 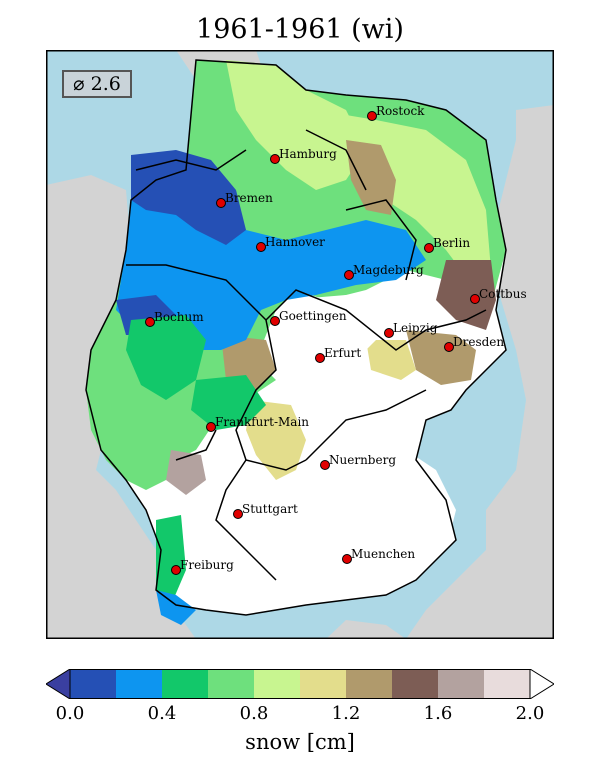 I want to click on city-goettingen: Goettingen, so click(x=308, y=317).